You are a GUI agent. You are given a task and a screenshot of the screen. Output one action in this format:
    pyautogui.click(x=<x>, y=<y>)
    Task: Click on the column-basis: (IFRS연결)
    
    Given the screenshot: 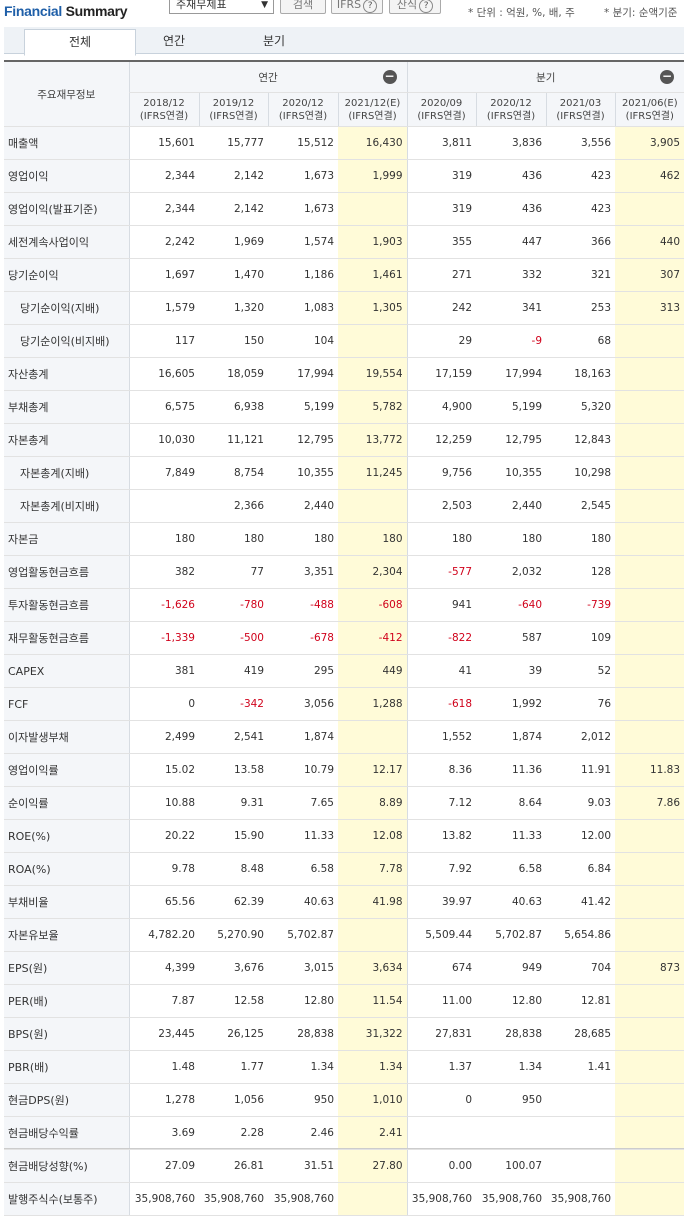 What is the action you would take?
    pyautogui.click(x=372, y=116)
    